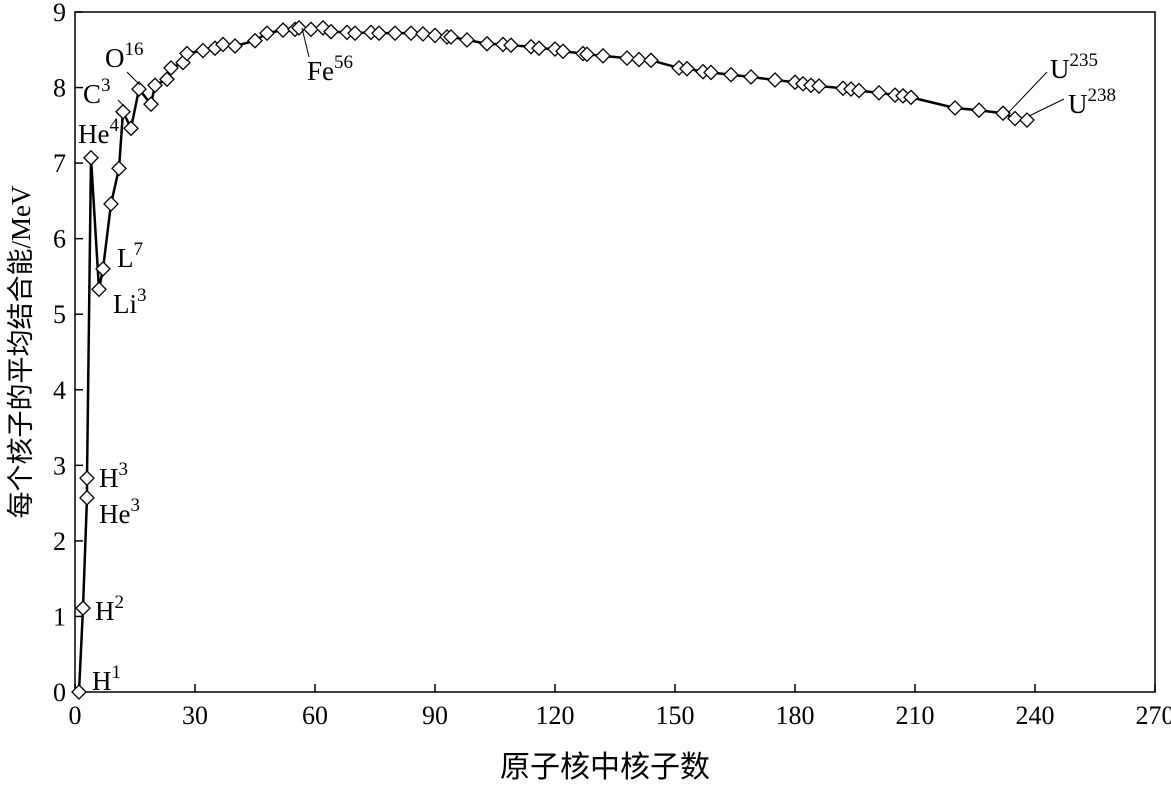  What do you see at coordinates (114, 125) in the screenshot?
I see `annotation-sup: 4` at bounding box center [114, 125].